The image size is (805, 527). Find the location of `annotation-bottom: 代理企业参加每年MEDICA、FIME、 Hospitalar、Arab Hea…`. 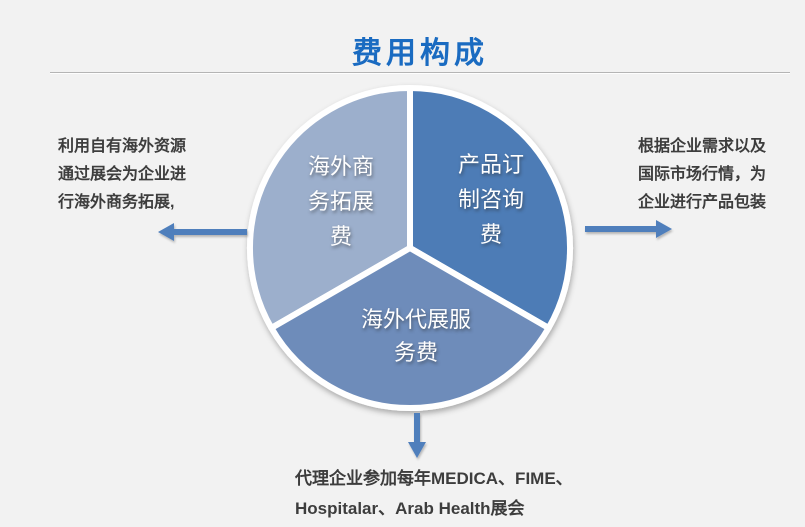

annotation-bottom: 代理企业参加每年MEDICA、FIME、 Hospitalar、Arab Hea… is located at coordinates (434, 493).